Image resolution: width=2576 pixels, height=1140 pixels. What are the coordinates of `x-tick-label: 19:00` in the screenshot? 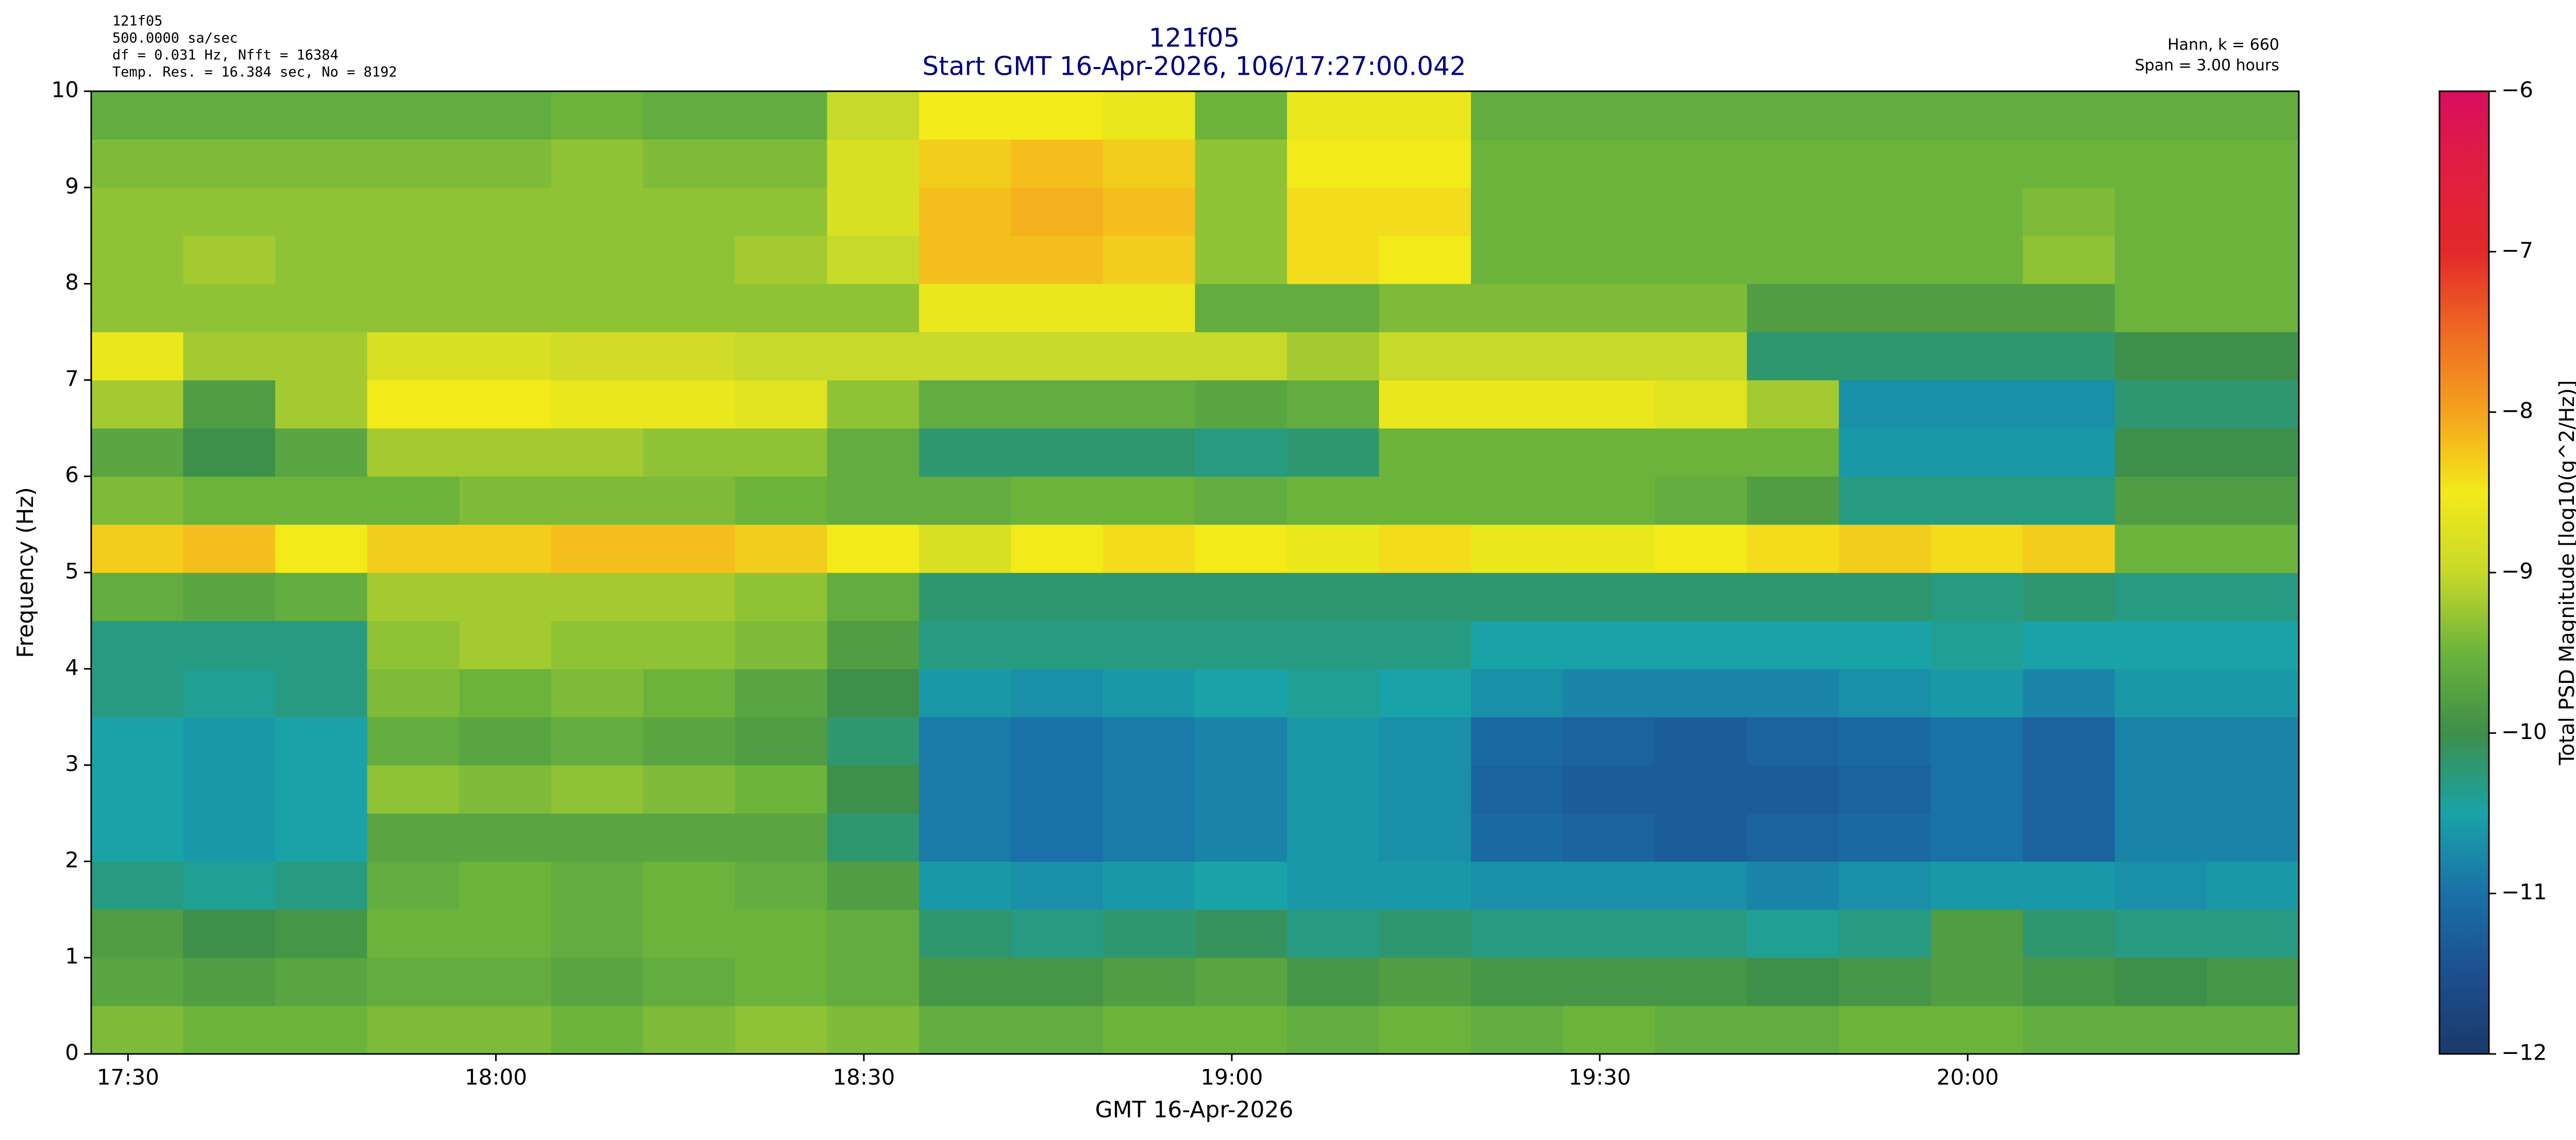 It's located at (1231, 1077).